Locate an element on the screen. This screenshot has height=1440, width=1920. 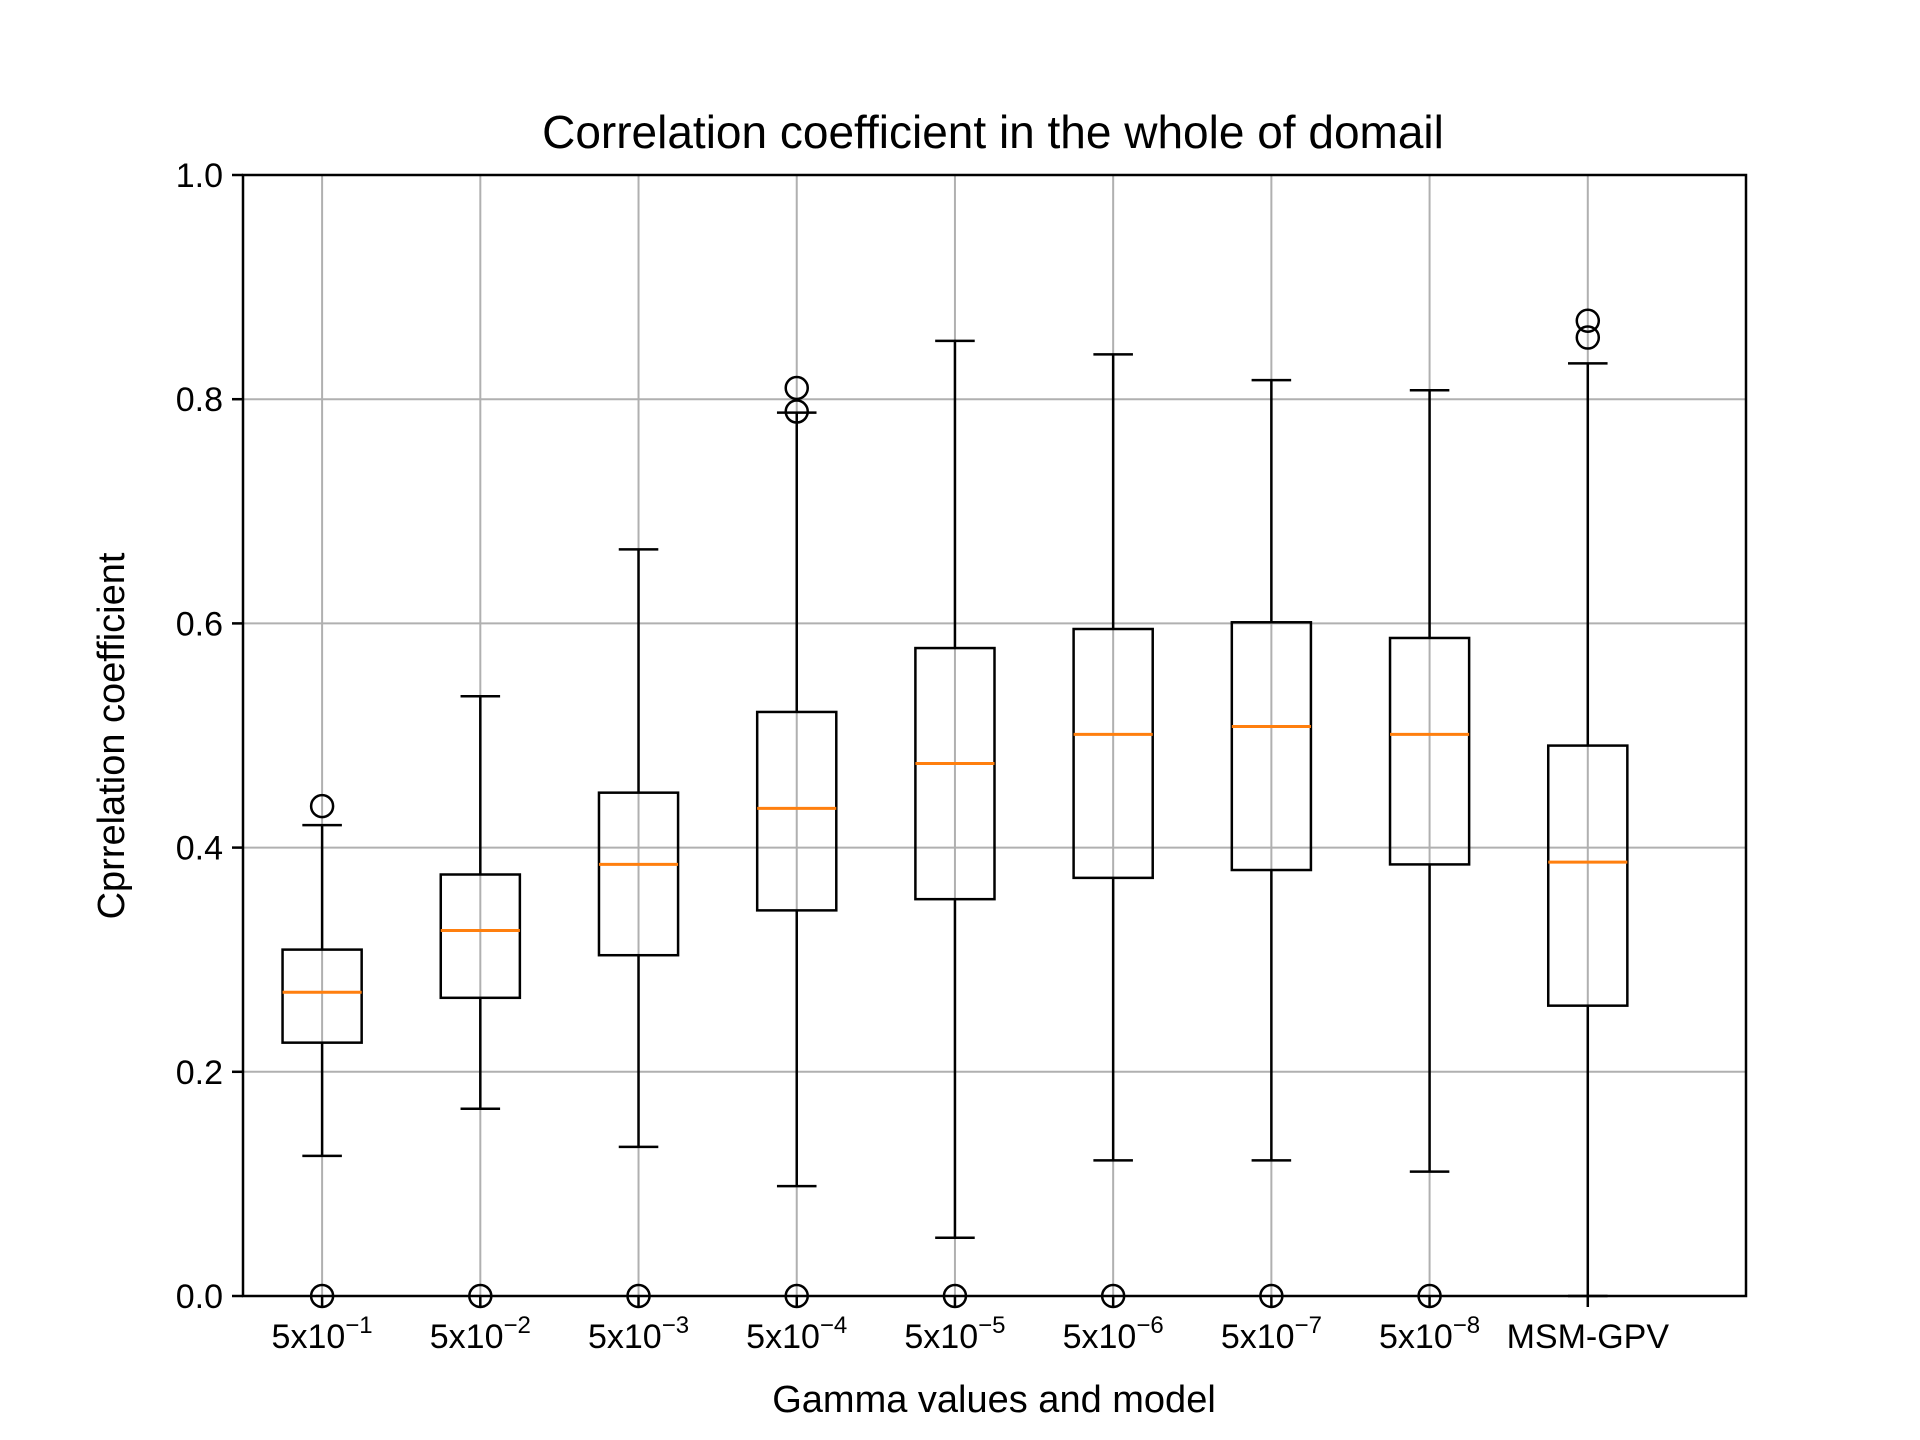
x-tick-label: 5x10⁻⁷ is located at coordinates (1271, 1334).